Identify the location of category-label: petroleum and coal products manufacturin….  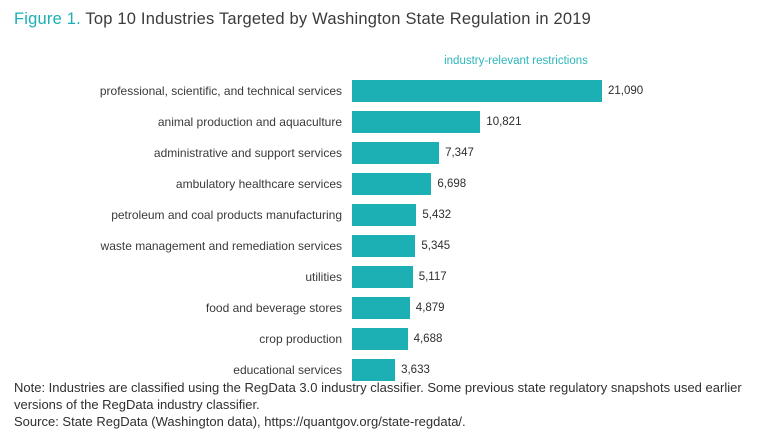
(226, 214).